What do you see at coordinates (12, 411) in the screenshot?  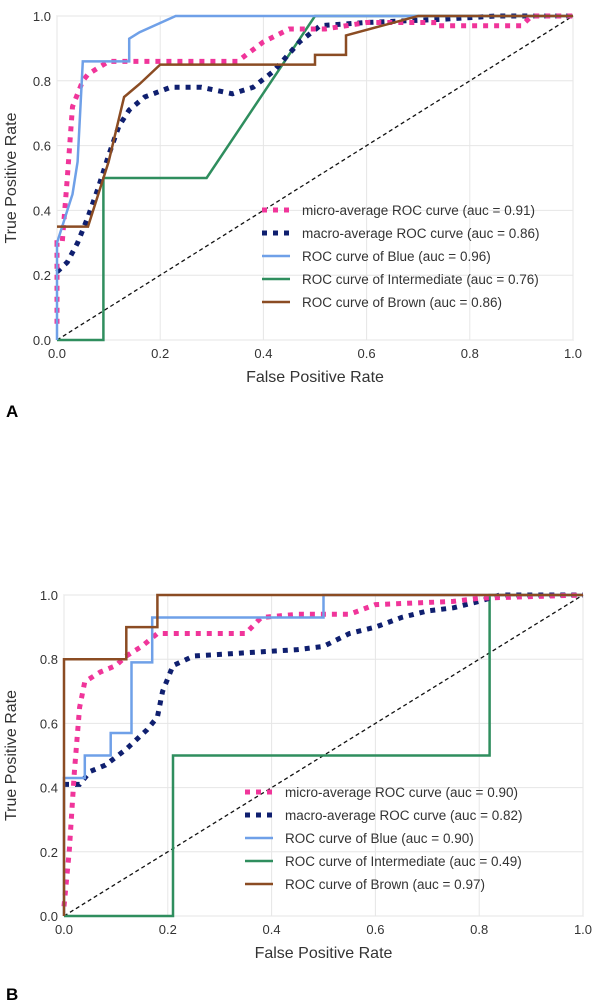 I see `panel-a-label: A` at bounding box center [12, 411].